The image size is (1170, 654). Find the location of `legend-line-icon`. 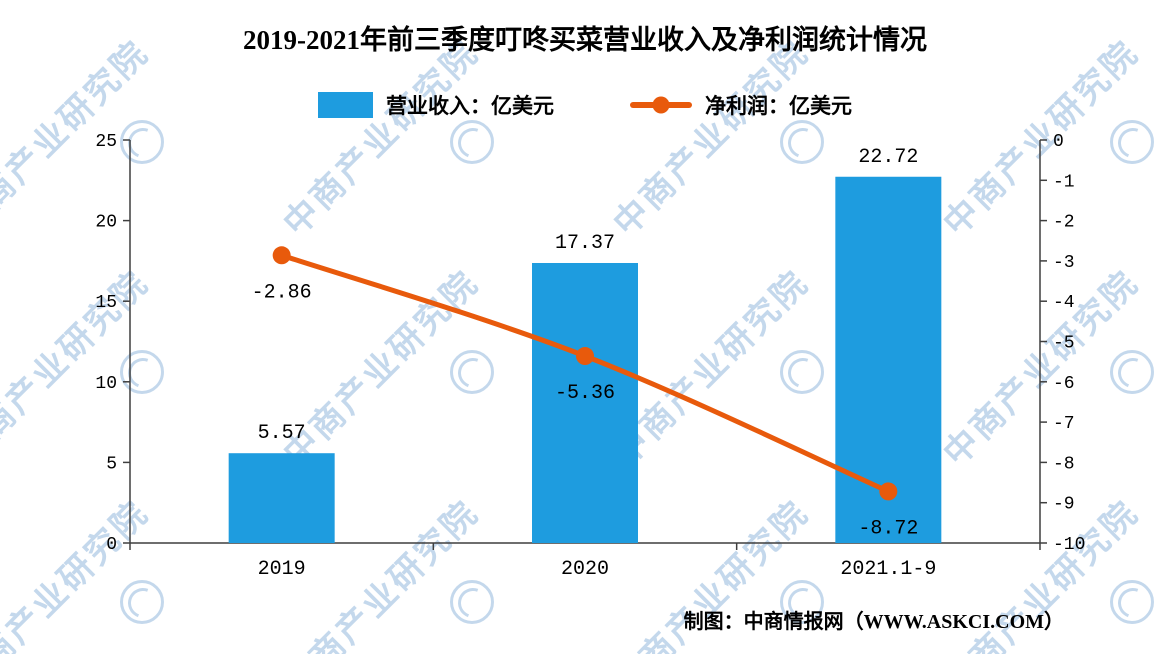

legend-line-icon is located at coordinates (661, 105).